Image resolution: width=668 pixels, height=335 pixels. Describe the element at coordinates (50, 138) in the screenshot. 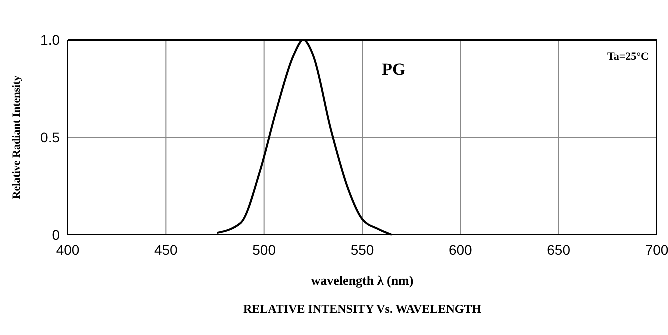

I see `y-tick-label: 0.5` at that location.